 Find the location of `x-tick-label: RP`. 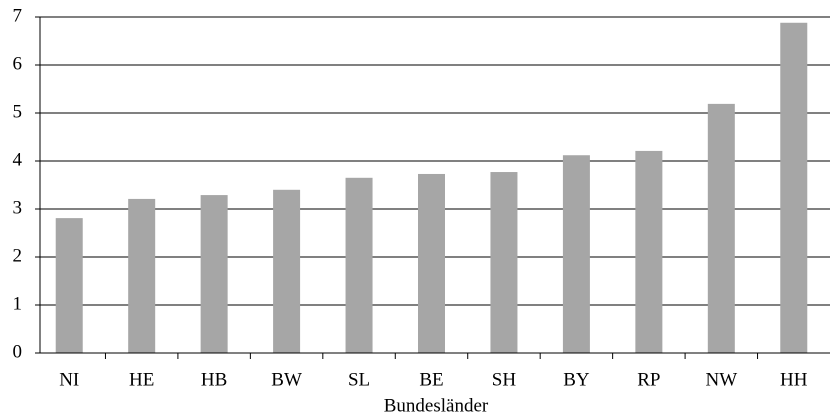

x-tick-label: RP is located at coordinates (648, 379).